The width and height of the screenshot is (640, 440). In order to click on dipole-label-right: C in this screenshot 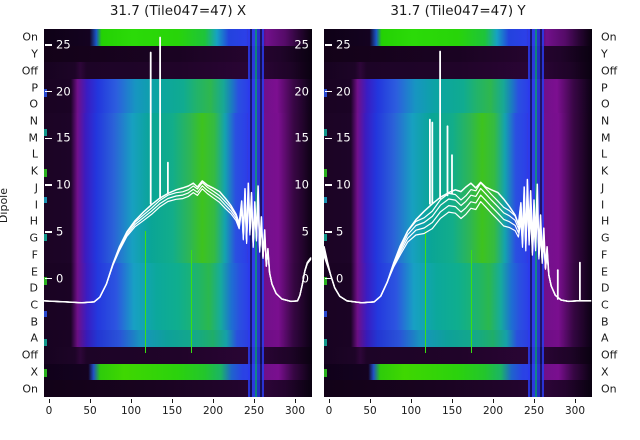, I will do `click(605, 305)`.